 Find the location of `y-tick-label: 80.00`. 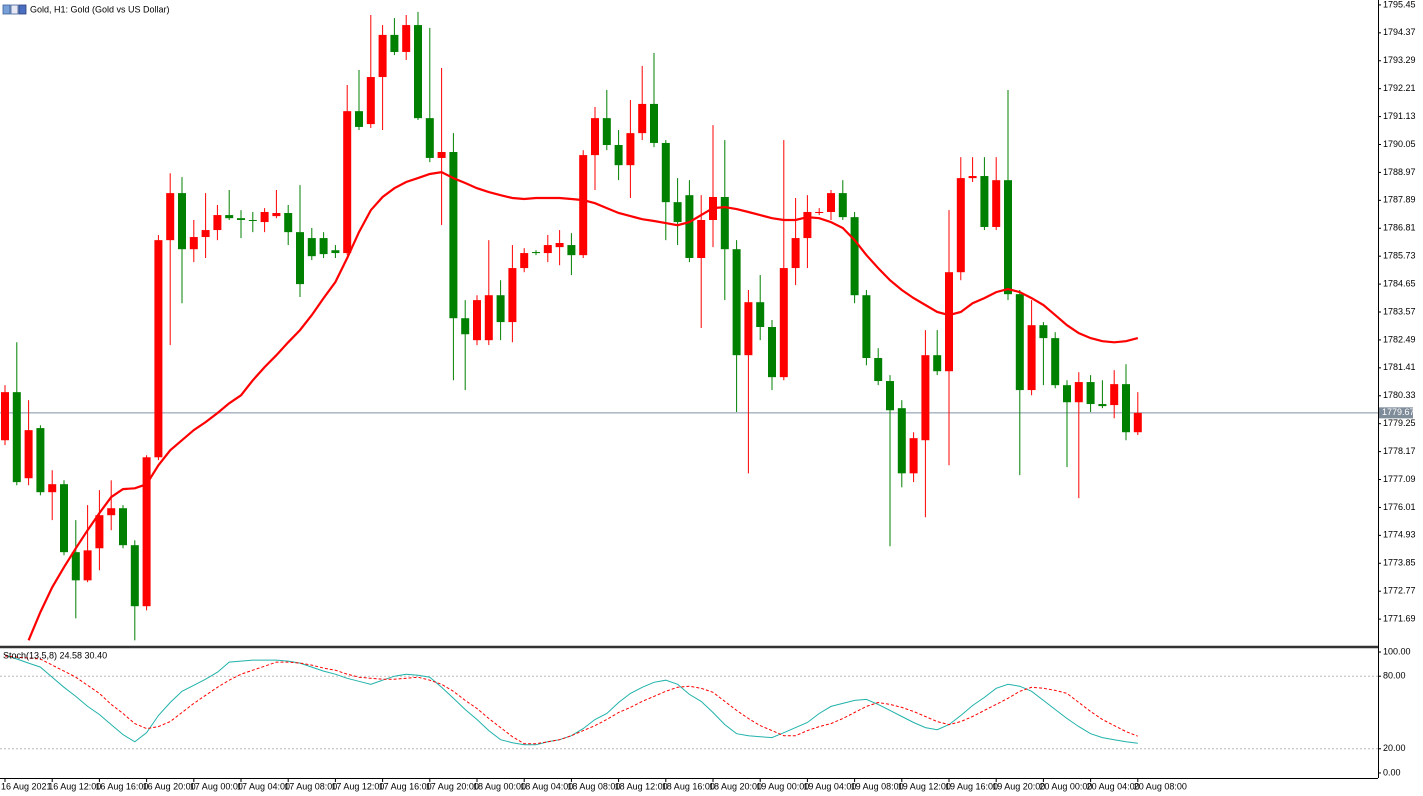

y-tick-label: 80.00 is located at coordinates (1394, 676).